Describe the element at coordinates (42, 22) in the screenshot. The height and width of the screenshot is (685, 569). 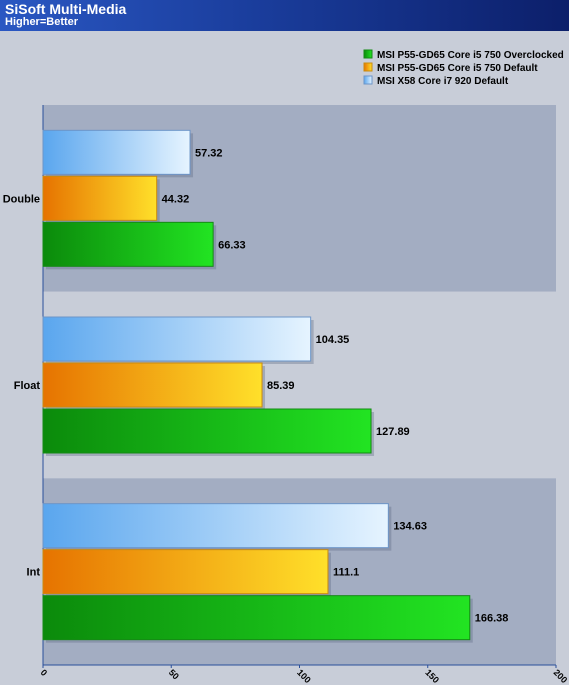
I see `chart-subtitle: Higher=Better` at that location.